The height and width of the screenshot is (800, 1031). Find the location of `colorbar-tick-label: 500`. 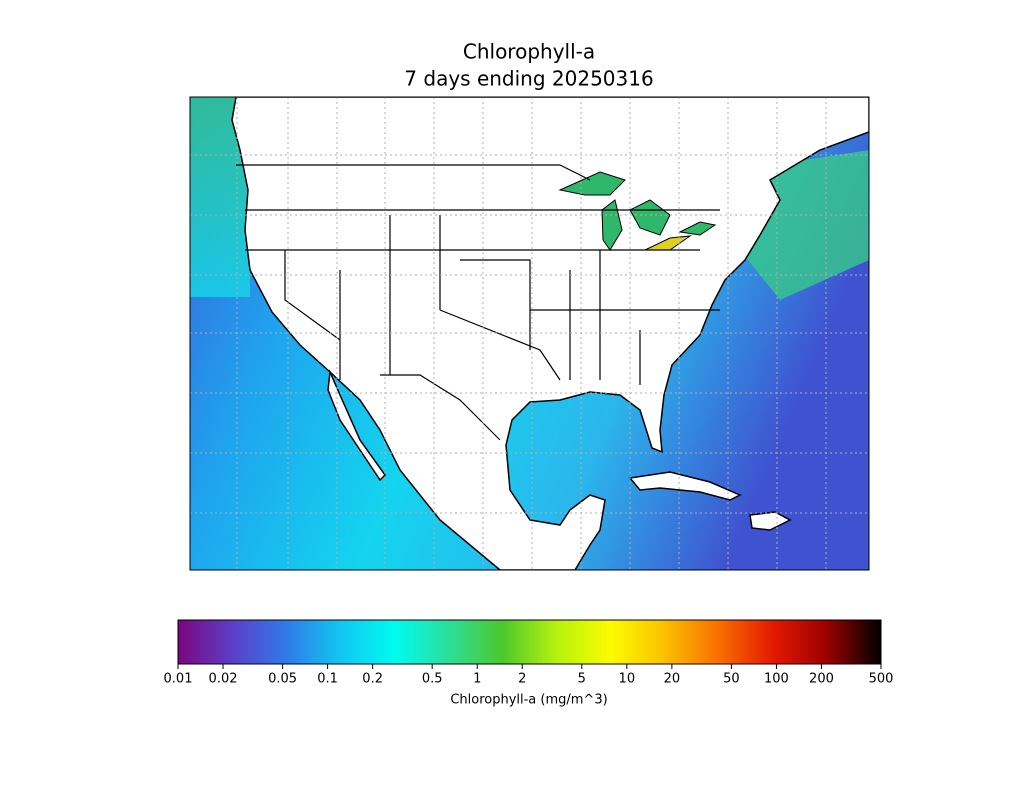

colorbar-tick-label: 500 is located at coordinates (881, 679).